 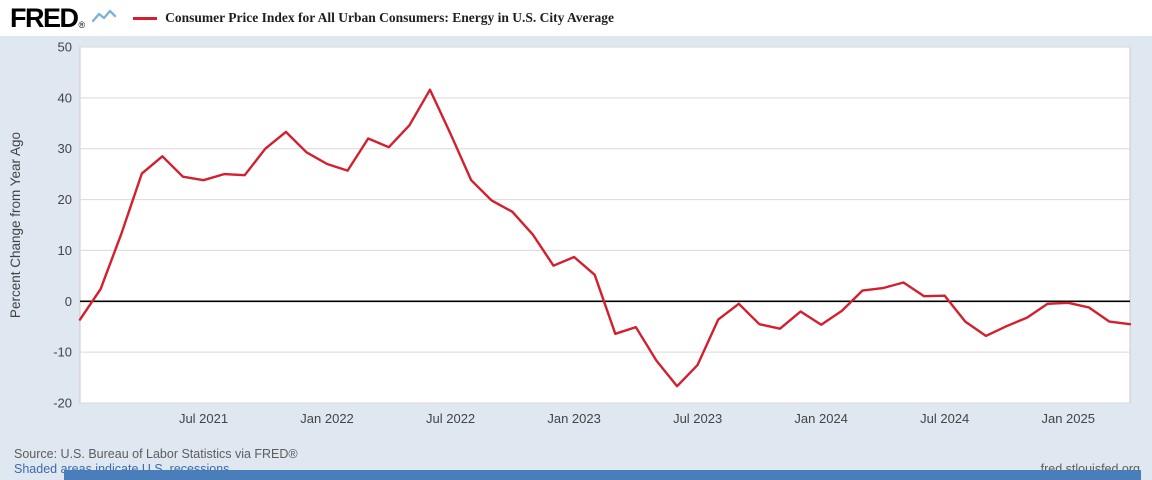 I want to click on y-tick-label: 10, so click(x=65, y=250).